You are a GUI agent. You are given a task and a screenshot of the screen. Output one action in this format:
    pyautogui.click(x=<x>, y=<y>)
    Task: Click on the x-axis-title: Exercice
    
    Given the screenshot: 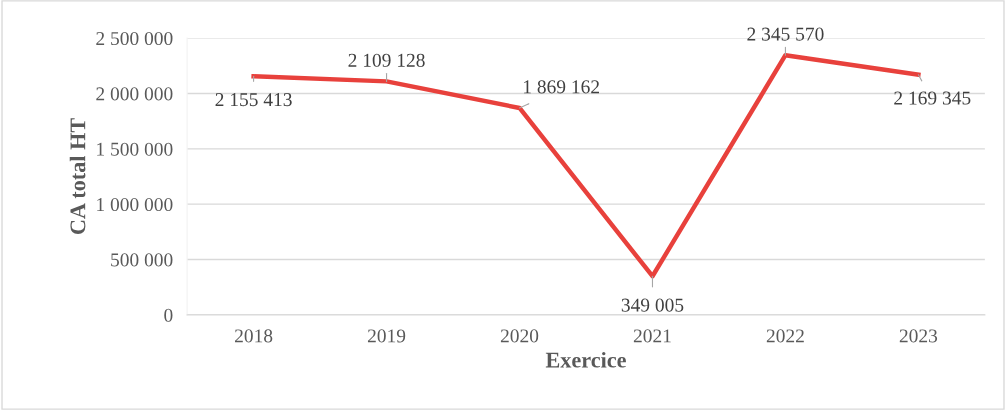 What is the action you would take?
    pyautogui.click(x=585, y=359)
    